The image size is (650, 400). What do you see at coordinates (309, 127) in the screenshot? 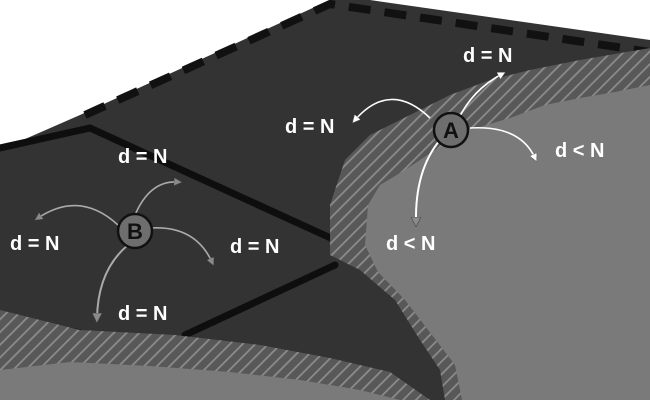
I see `label-a-left: d = N` at bounding box center [309, 127].